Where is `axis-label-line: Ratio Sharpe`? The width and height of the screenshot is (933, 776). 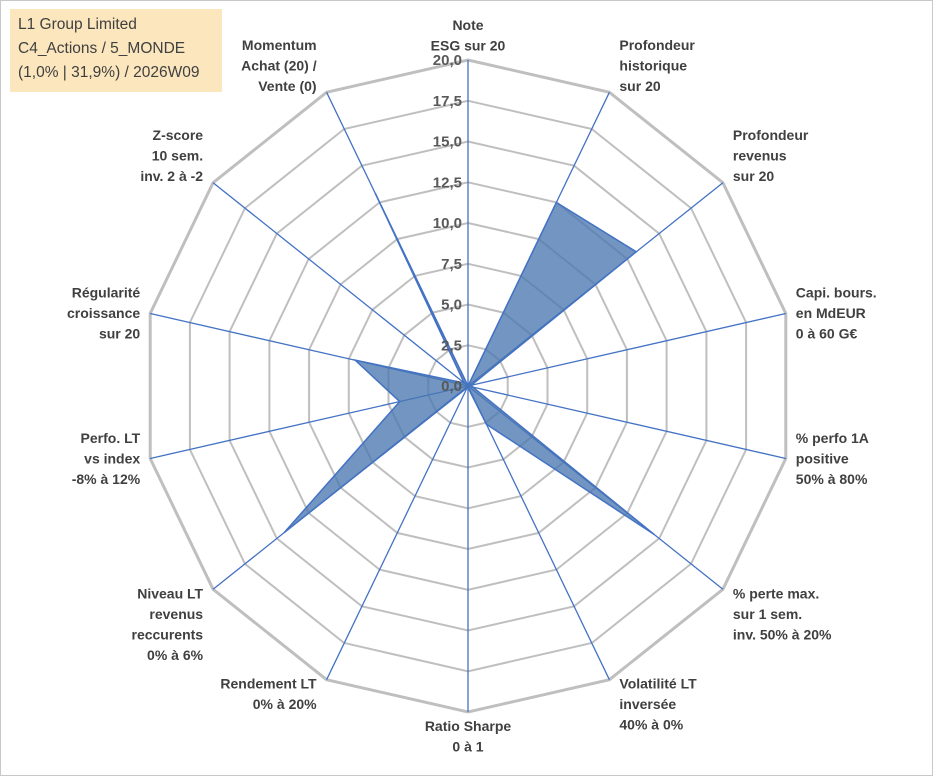
axis-label-line: Ratio Sharpe is located at coordinates (468, 726).